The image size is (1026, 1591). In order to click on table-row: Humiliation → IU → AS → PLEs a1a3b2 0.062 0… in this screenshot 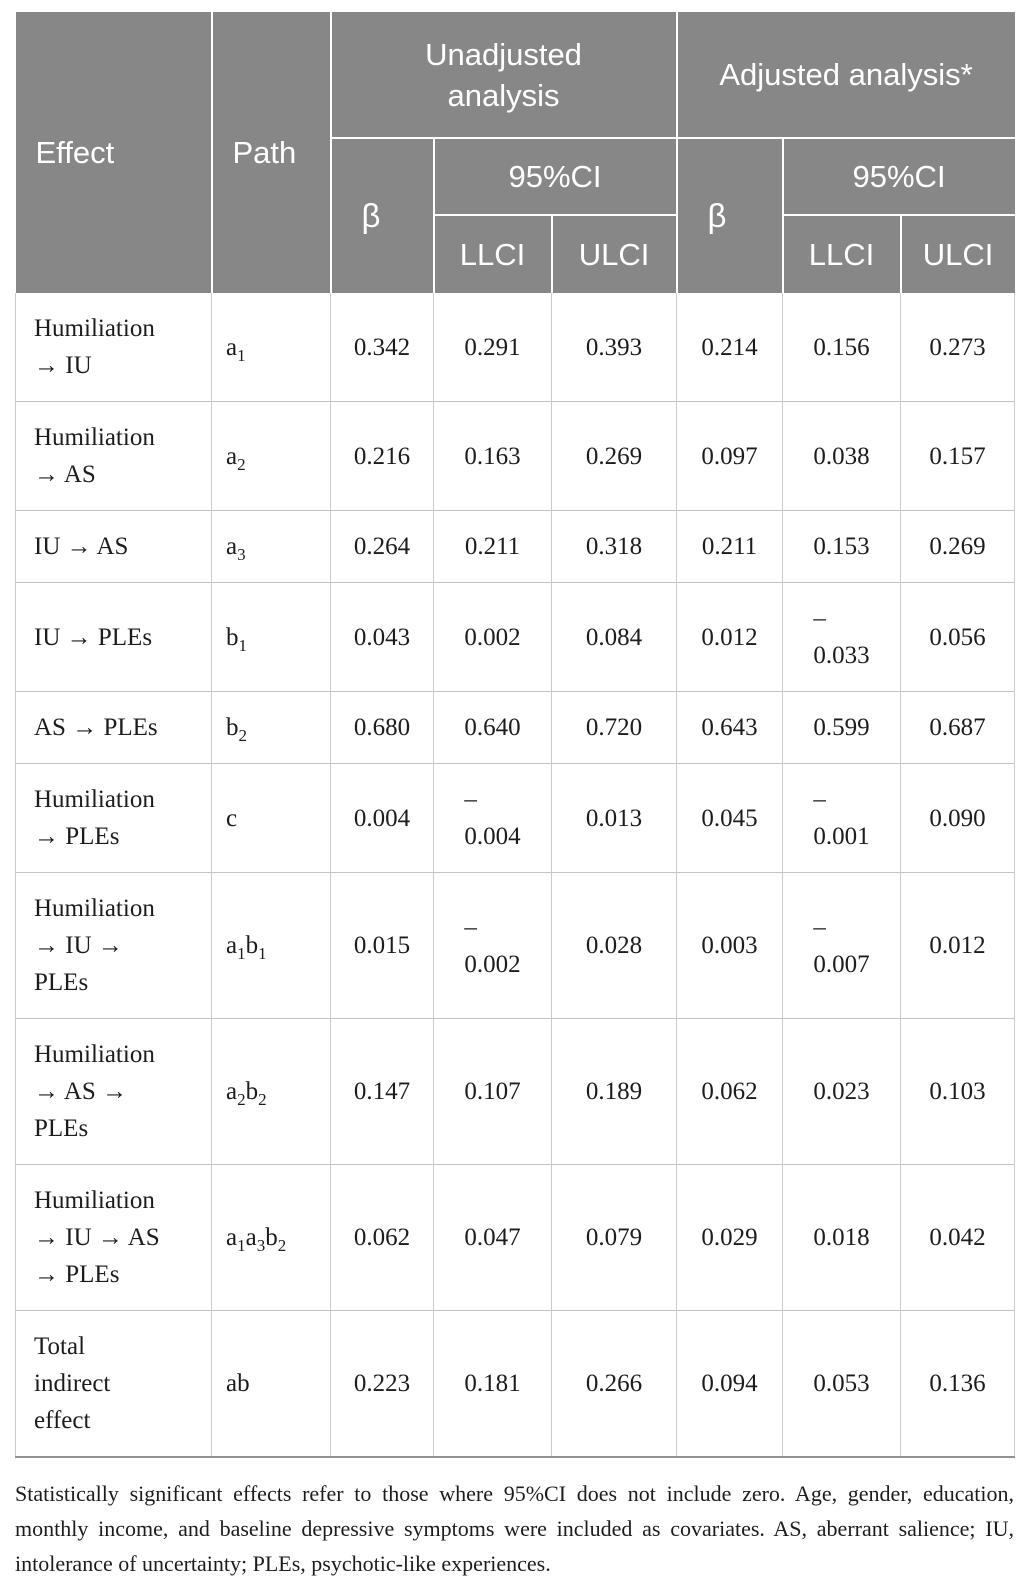, I will do `click(515, 1237)`.